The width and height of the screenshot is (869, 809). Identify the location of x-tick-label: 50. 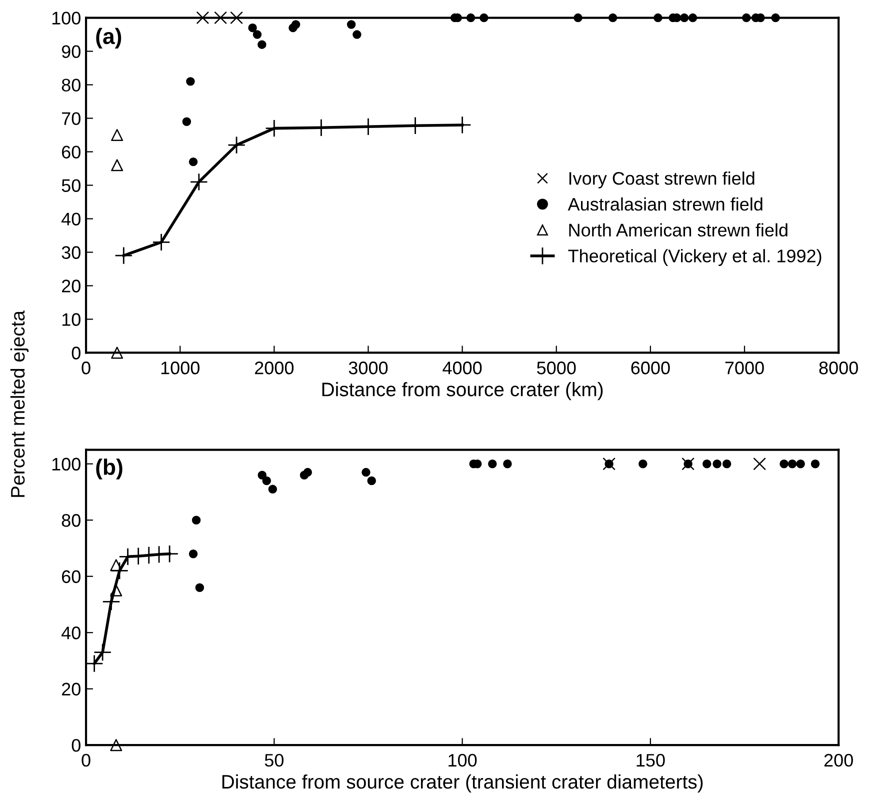
(274, 760).